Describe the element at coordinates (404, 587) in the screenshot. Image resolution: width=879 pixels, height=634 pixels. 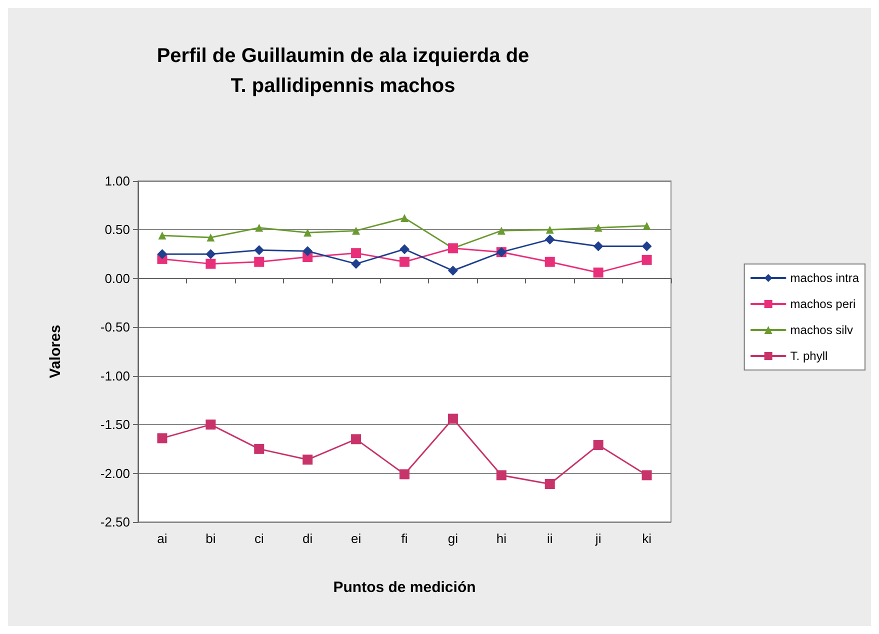
I see `x-axis-title: Puntos de medición` at that location.